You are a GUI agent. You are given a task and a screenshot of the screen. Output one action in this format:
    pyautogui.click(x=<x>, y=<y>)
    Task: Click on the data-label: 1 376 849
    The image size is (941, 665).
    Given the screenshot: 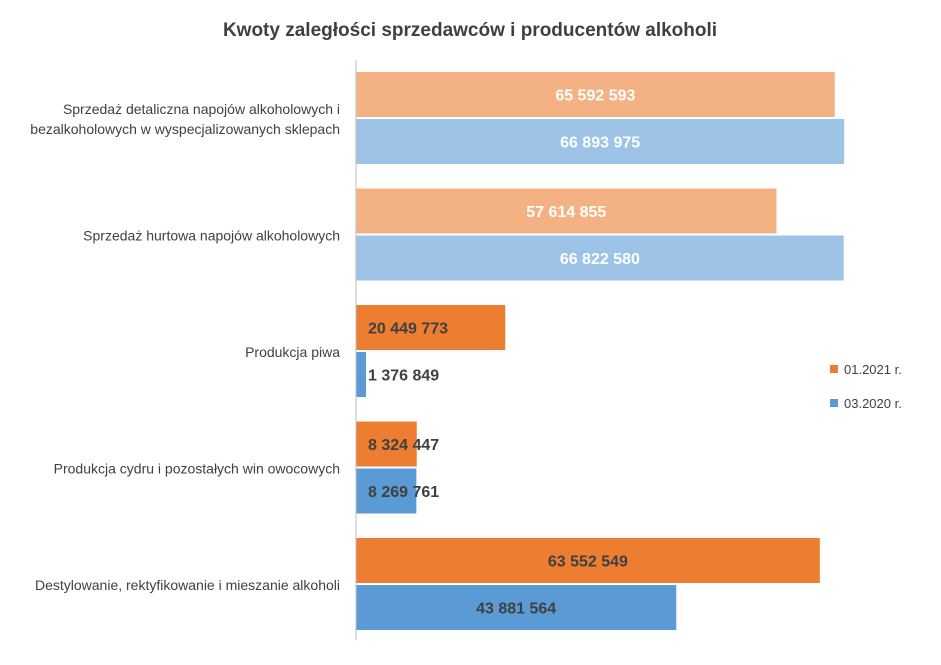 What is the action you would take?
    pyautogui.click(x=403, y=376)
    